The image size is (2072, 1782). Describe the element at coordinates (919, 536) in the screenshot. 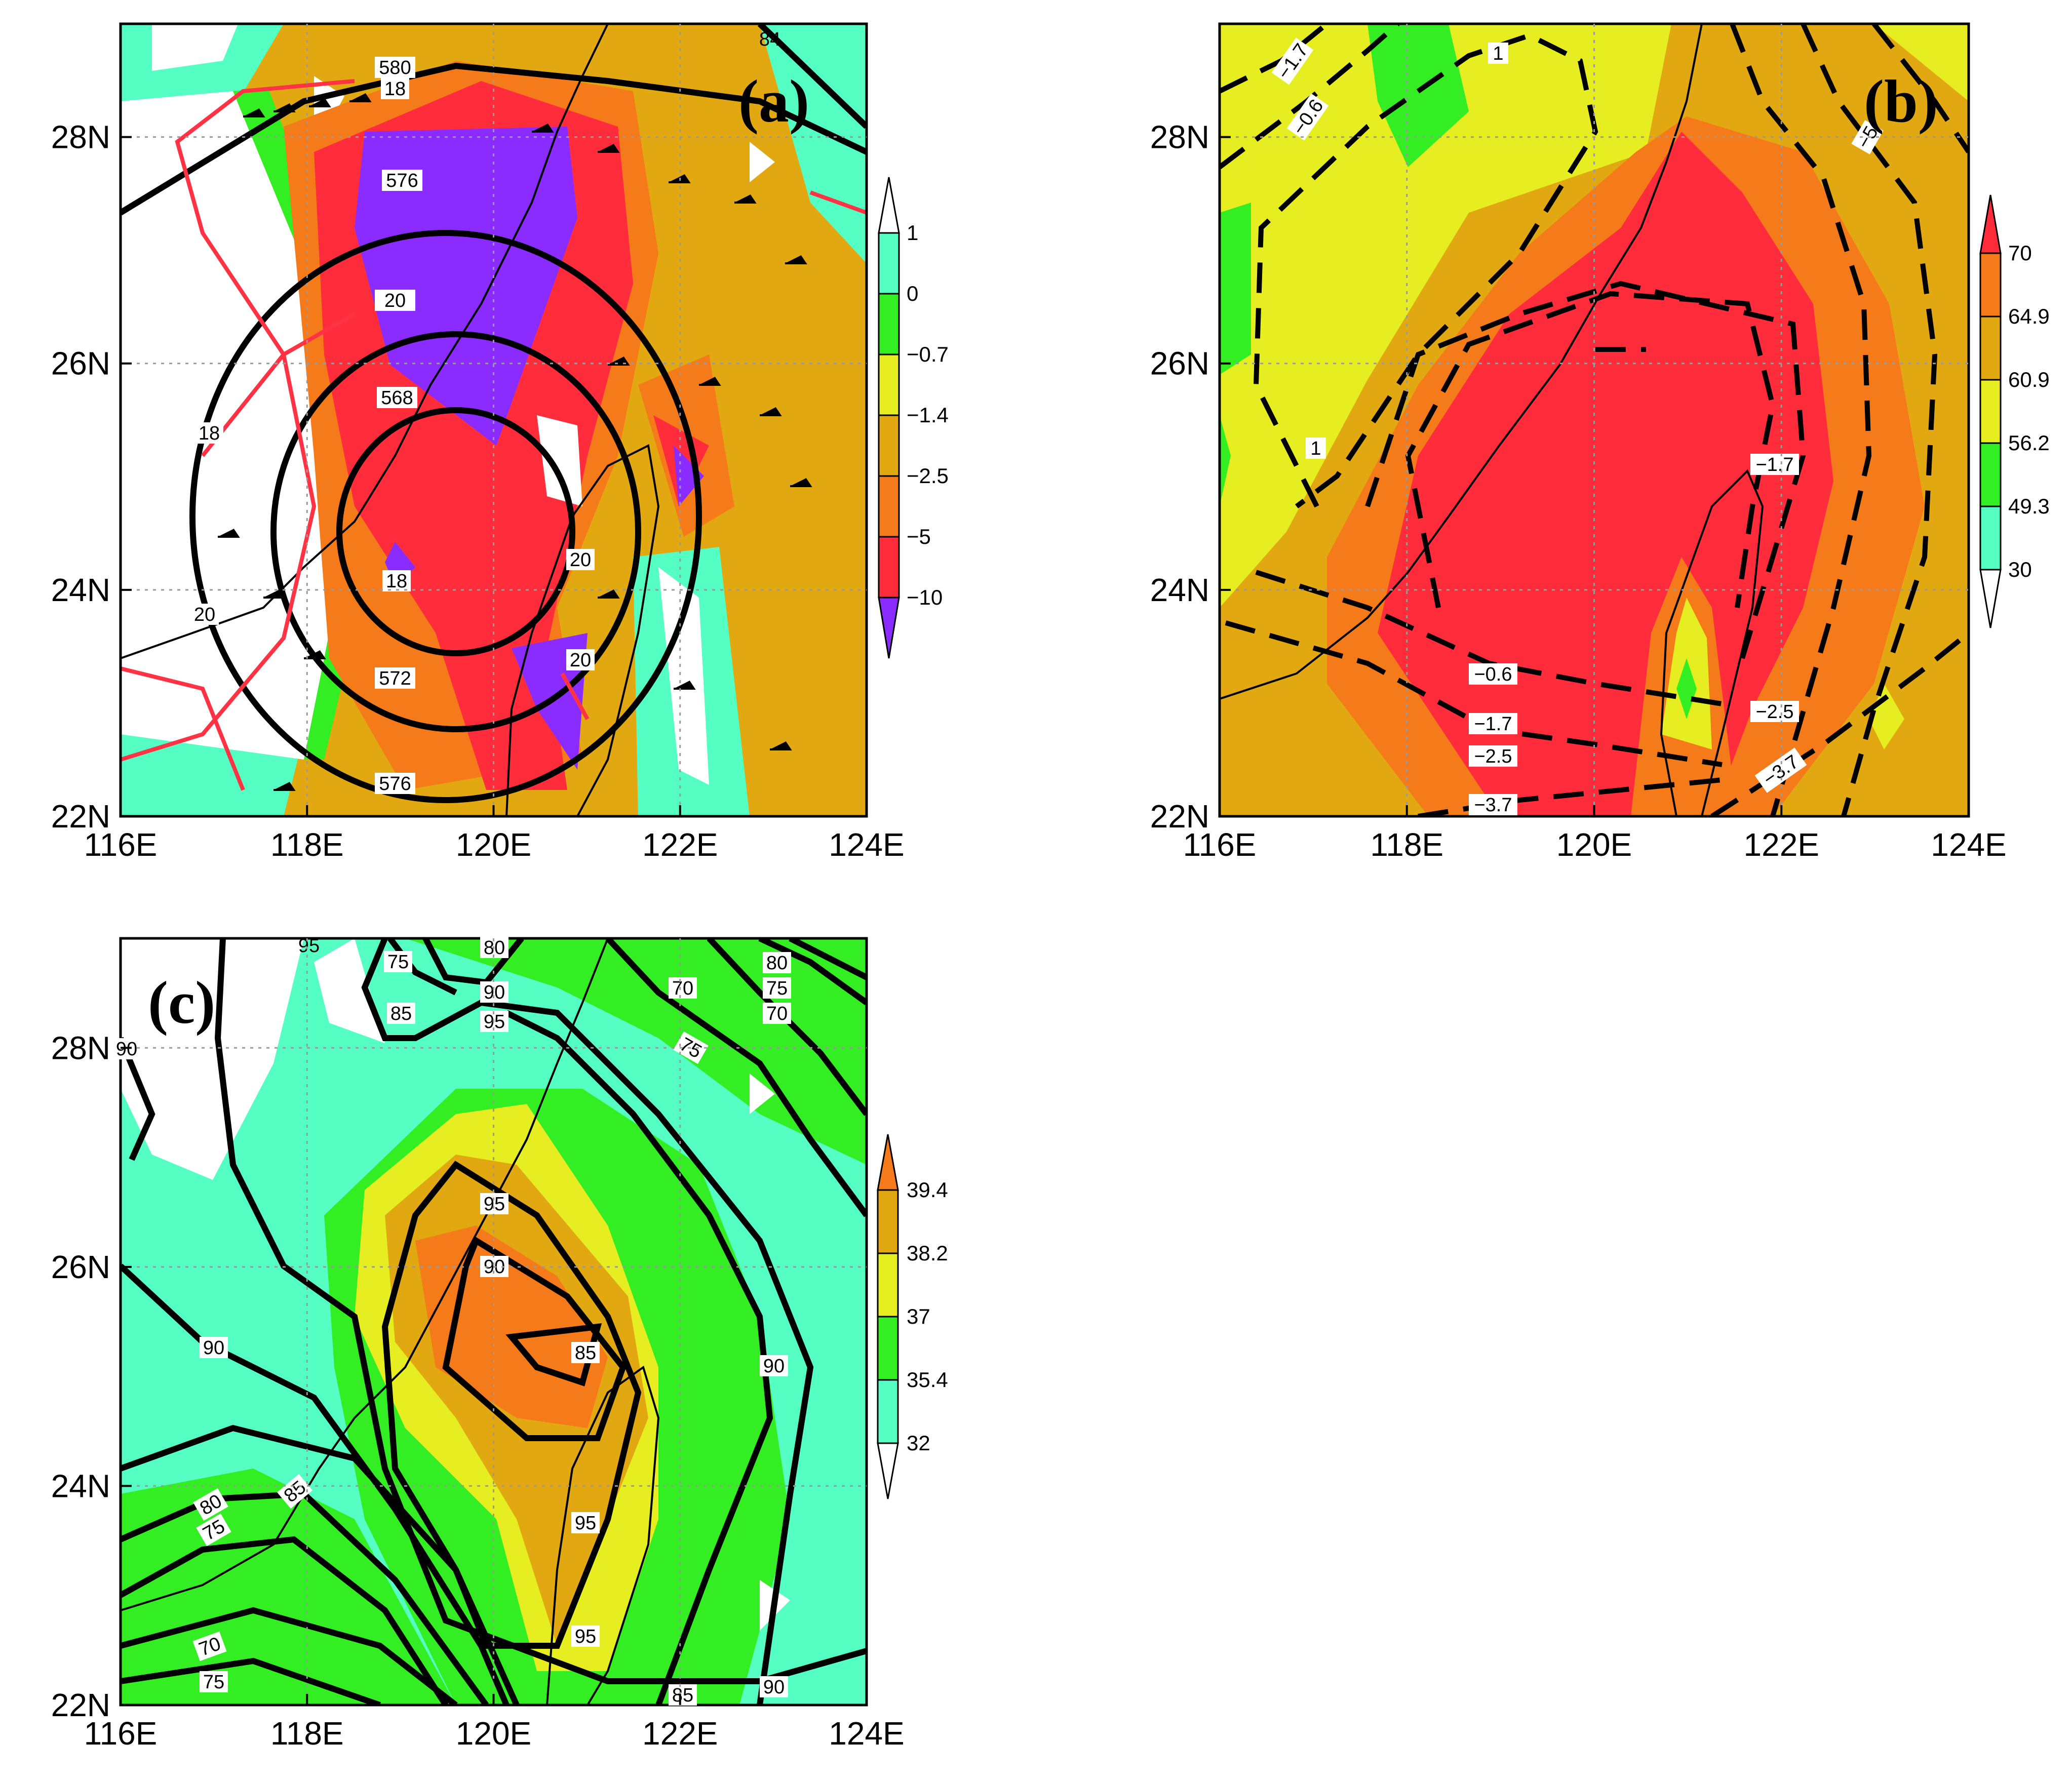

I see `colorbar-tick: −5` at that location.